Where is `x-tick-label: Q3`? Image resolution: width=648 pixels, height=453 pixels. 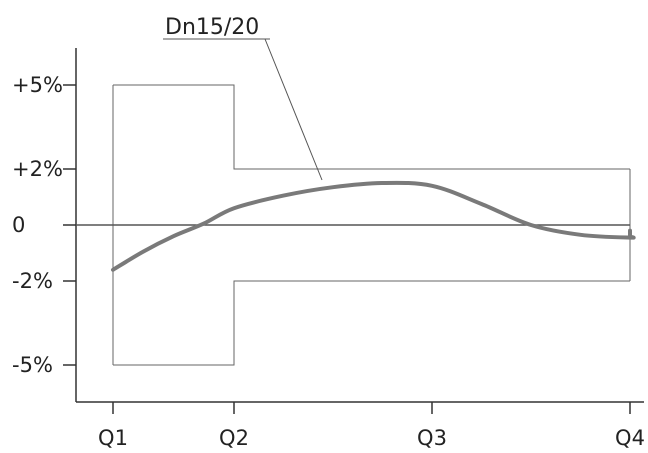
x-tick-label: Q3 is located at coordinates (432, 438).